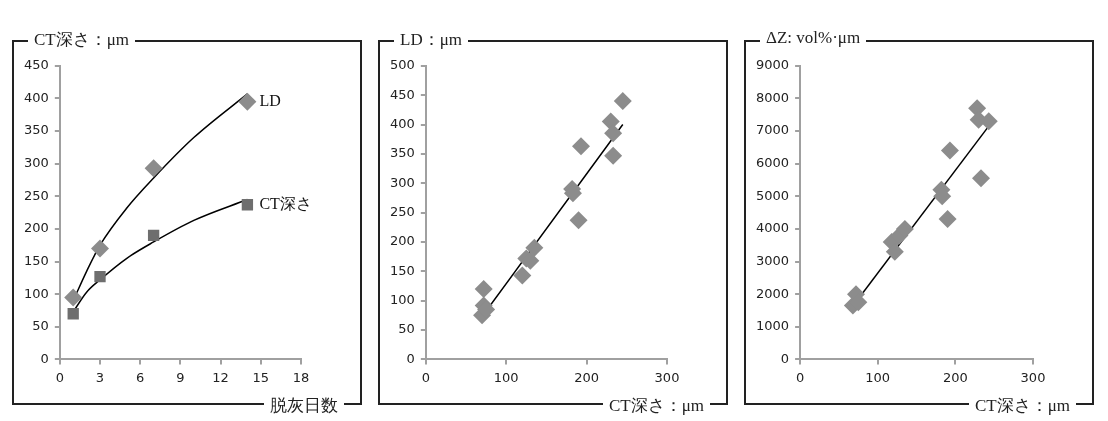 The image size is (1108, 421). I want to click on y-tick-label: 8000, so click(772, 97).